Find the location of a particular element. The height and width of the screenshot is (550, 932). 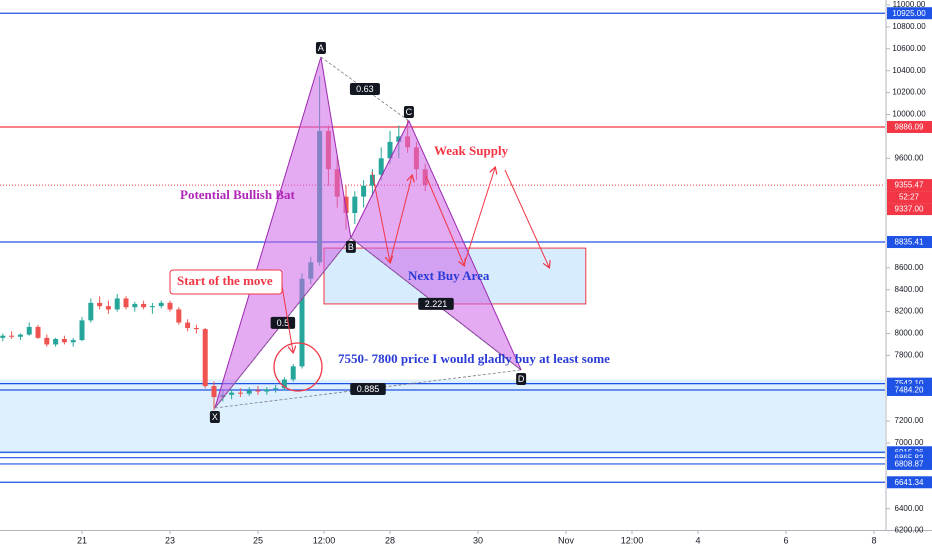

y-tick-label: 9600.00 is located at coordinates (909, 157).